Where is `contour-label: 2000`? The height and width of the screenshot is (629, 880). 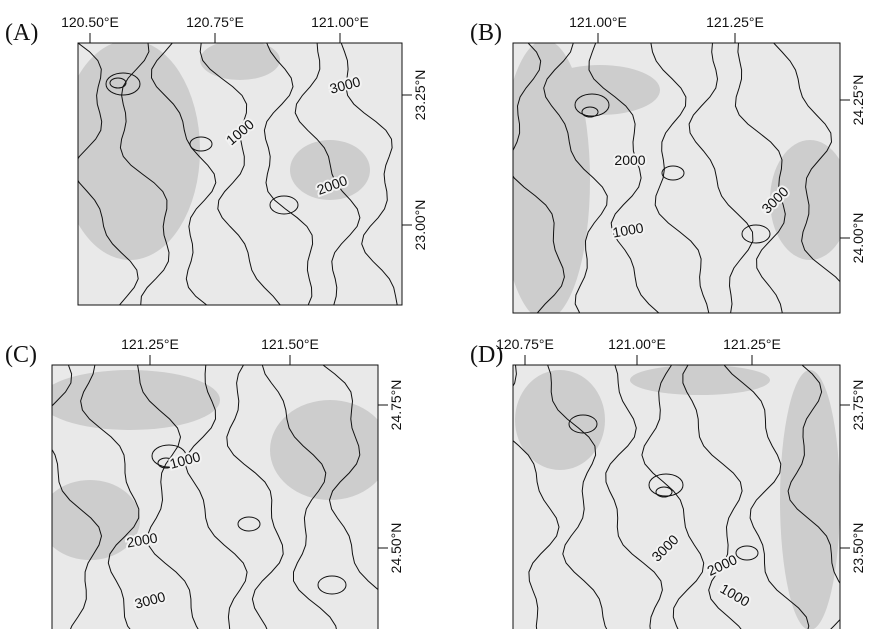
contour-label: 2000 is located at coordinates (629, 160).